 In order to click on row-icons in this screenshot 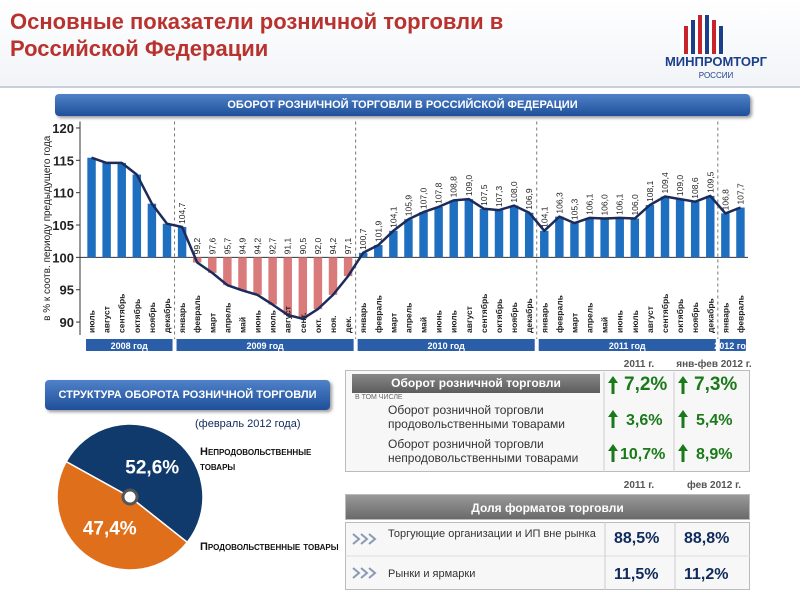, I will do `click(547, 556)`.